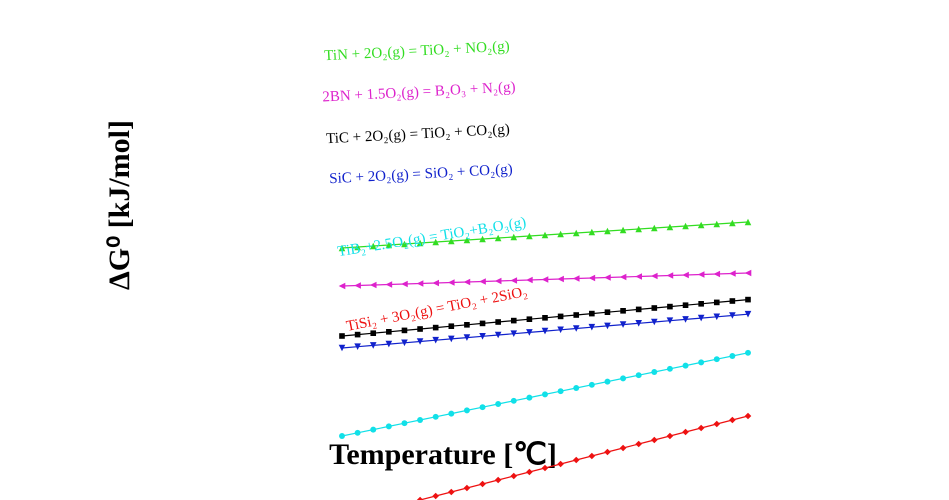 The height and width of the screenshot is (500, 949). I want to click on y-axis-title: ΔG⁰ [kJ/mol], so click(119, 205).